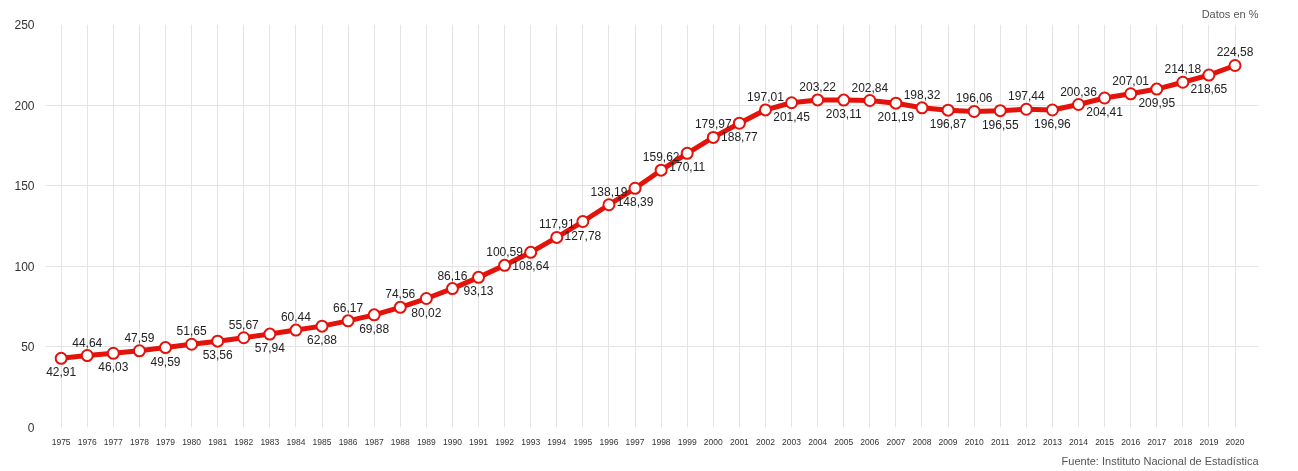  I want to click on x-tick-label: 2016, so click(1131, 441).